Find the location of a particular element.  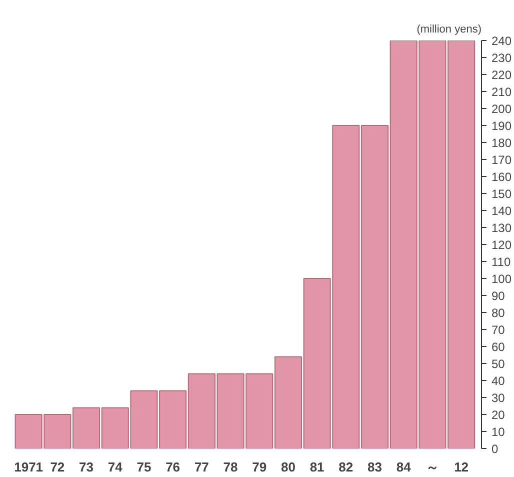

y-tick-label: 70 is located at coordinates (499, 330).